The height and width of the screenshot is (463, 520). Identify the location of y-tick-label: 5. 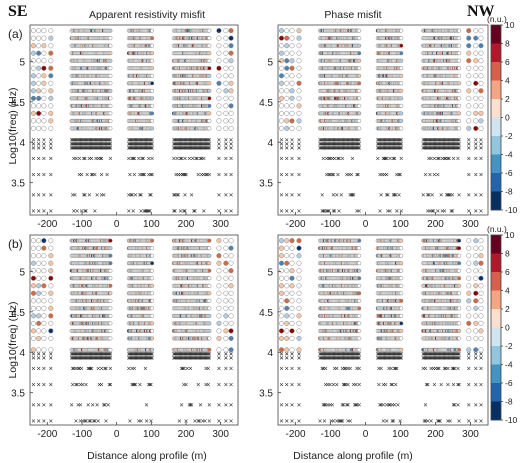
(270, 62).